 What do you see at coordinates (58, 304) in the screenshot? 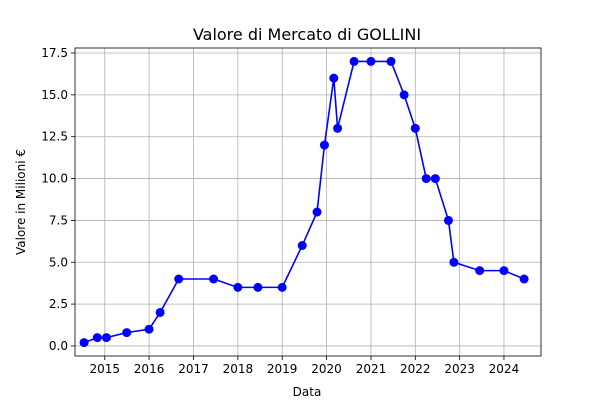
I see `y-tick-label: 2.5` at bounding box center [58, 304].